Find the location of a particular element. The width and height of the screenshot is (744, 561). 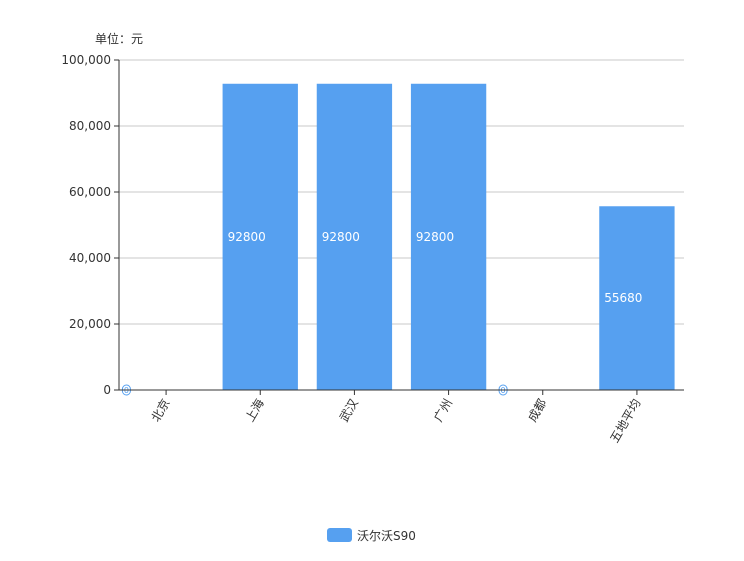

y-tick-label: 80,000 is located at coordinates (90, 126).